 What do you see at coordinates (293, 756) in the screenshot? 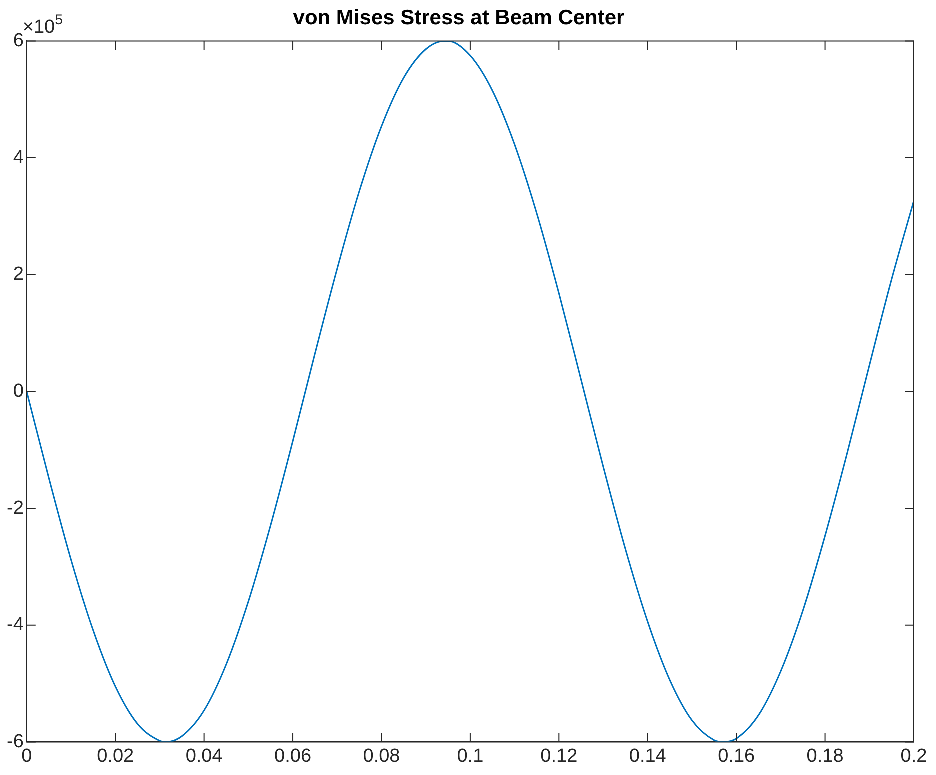
I see `x-tick-label: 0.06` at bounding box center [293, 756].